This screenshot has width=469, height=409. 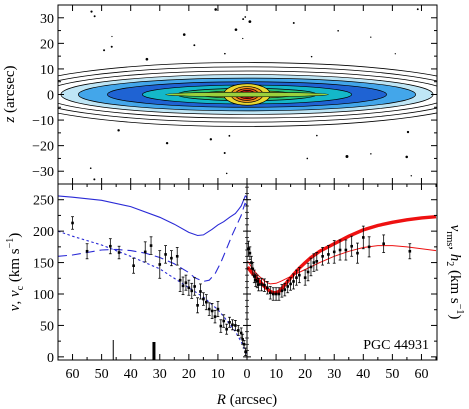 What do you see at coordinates (50, 96) in the screenshot?
I see `z-tick-label: 0` at bounding box center [50, 96].